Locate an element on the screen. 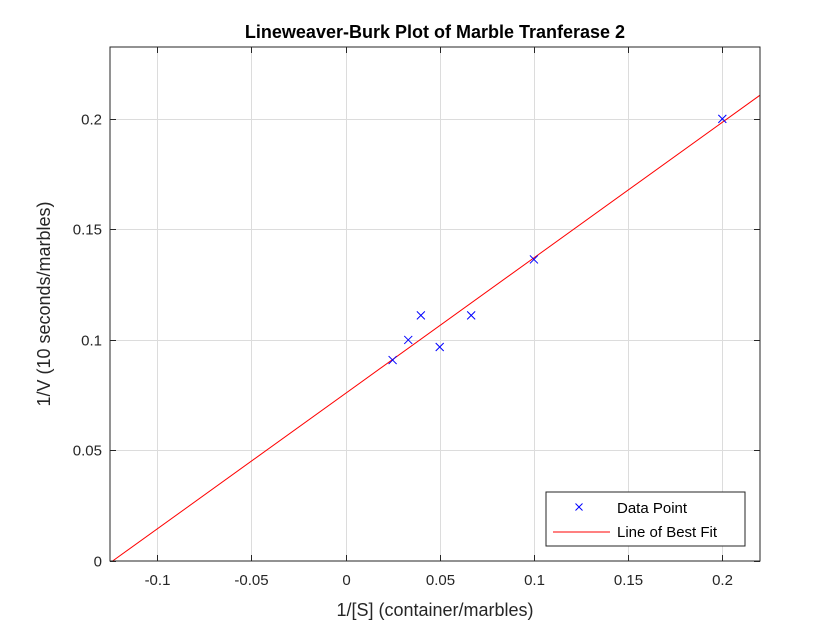 Image resolution: width=840 pixels, height=630 pixels. legend-box is located at coordinates (645, 519).